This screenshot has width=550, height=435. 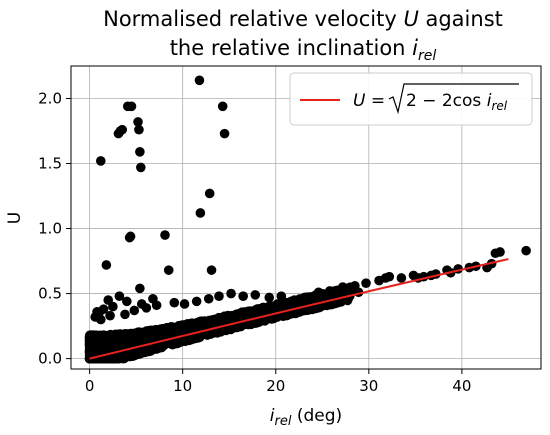 What do you see at coordinates (50, 99) in the screenshot?
I see `y-tick-label: 2.0` at bounding box center [50, 99].